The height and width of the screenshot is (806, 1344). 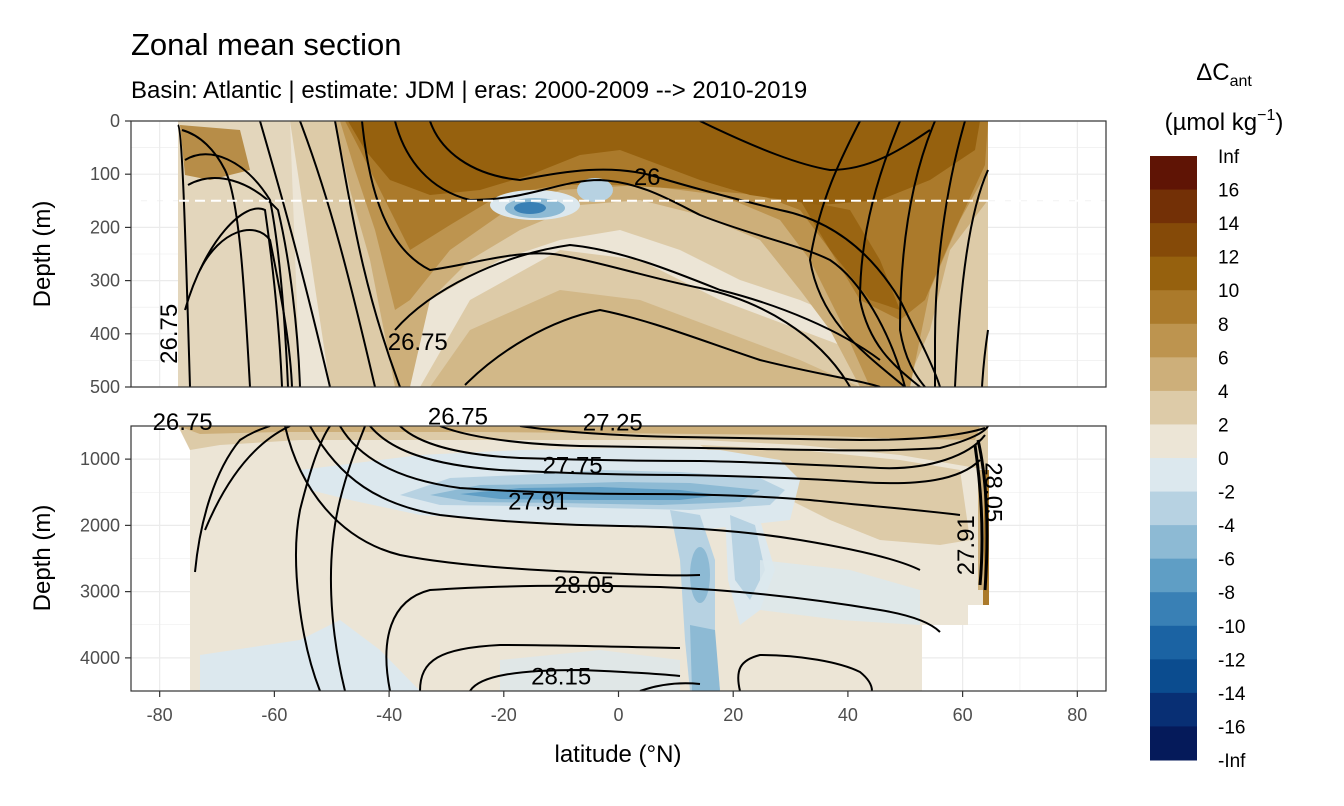 I want to click on legend-label: -16, so click(x=1231, y=727).